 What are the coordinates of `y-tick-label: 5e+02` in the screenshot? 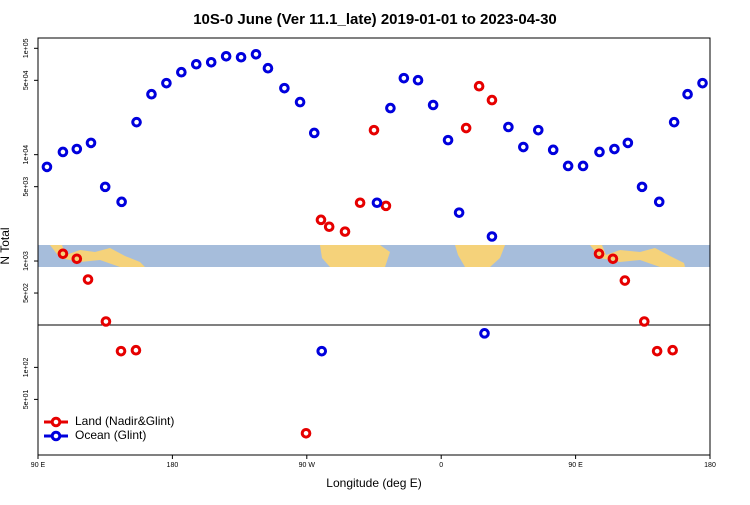 It's located at (26, 293).